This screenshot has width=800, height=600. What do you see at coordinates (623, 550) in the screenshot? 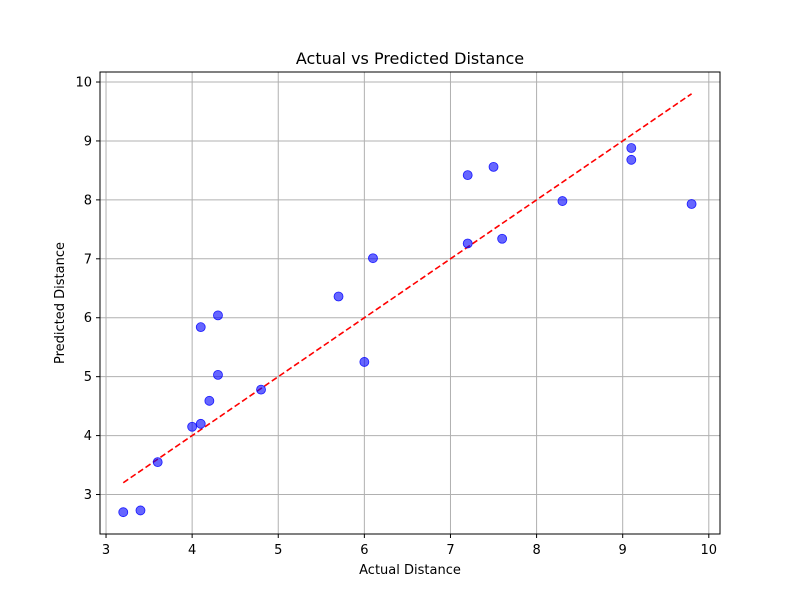
I see `x-tick-label: 9` at bounding box center [623, 550].